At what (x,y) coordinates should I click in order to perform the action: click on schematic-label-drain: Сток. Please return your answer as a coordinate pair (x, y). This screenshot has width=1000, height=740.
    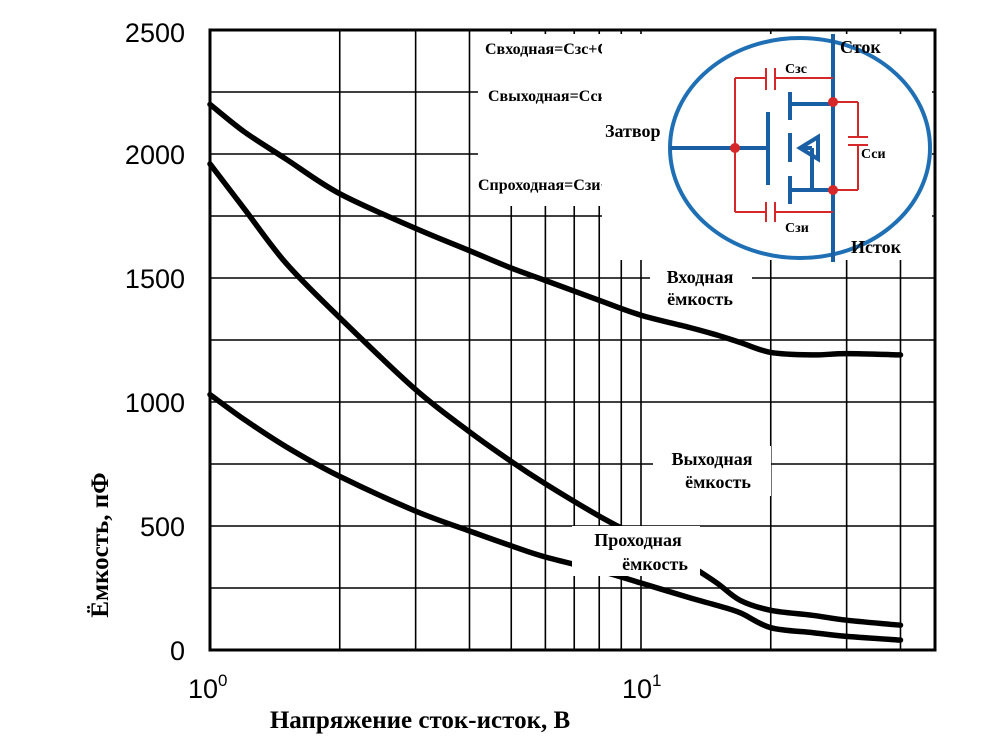
    Looking at the image, I should click on (860, 47).